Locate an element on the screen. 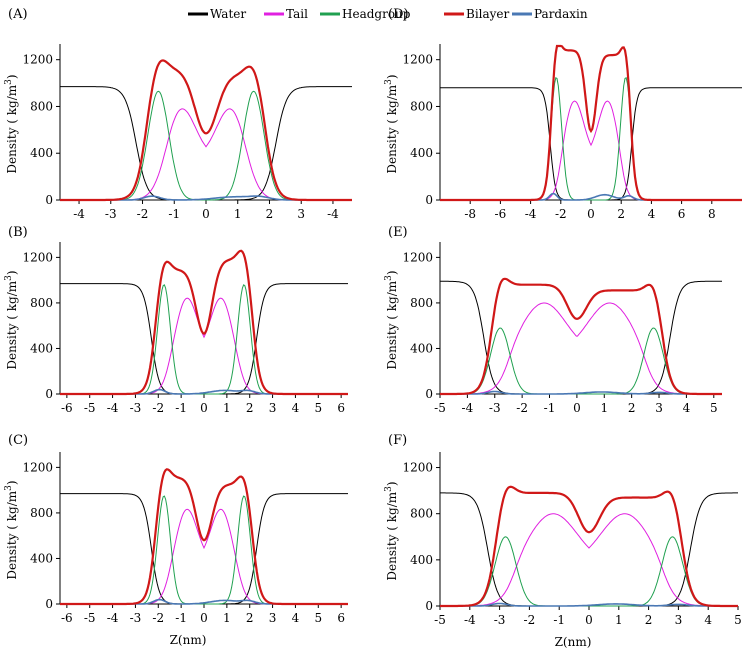  legend-entry-bilayer: Bilayer is located at coordinates (477, 14).